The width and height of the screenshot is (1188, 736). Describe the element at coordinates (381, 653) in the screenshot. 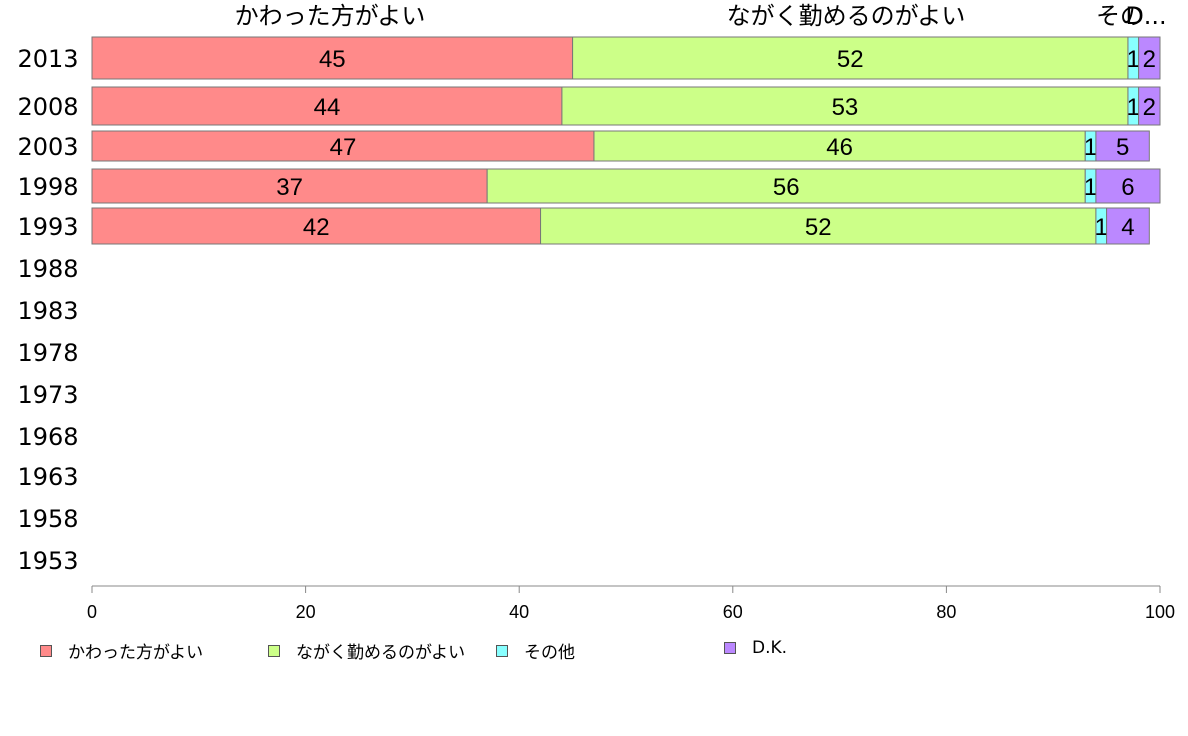

I see `legend-label: ながく勤めるのがよい` at that location.